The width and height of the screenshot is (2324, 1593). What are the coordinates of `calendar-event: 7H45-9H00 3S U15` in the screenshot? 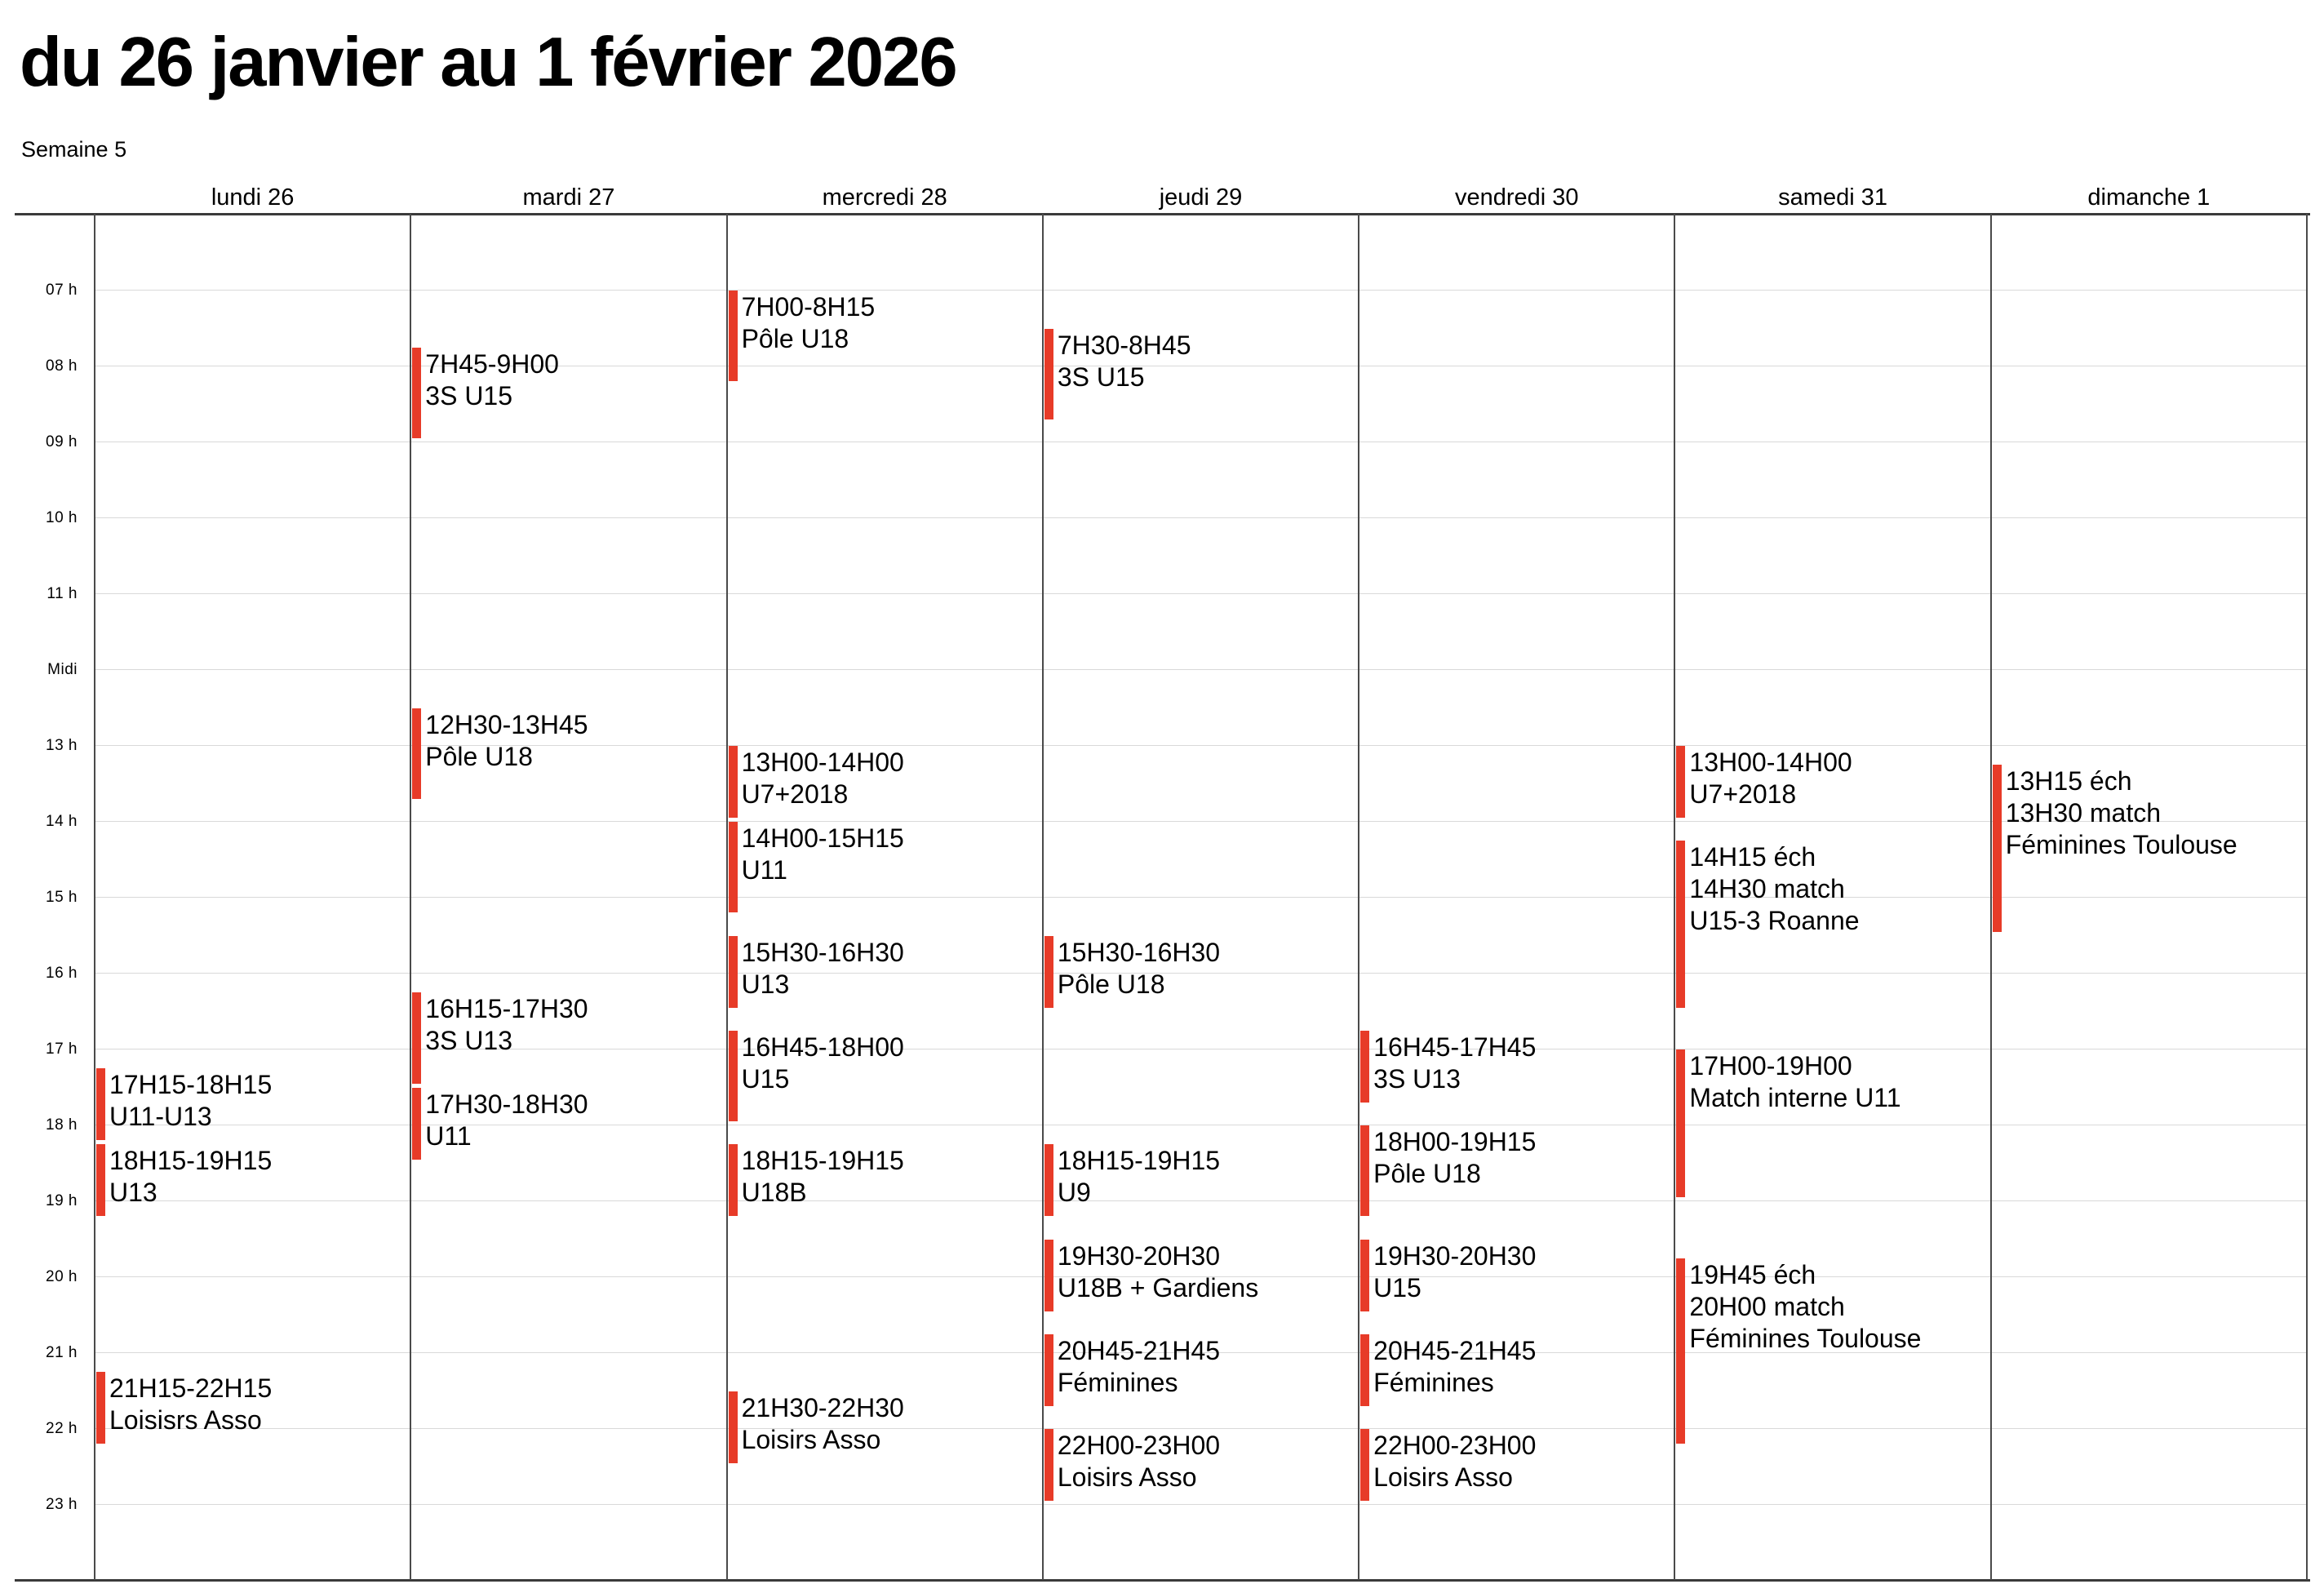 It's located at (568, 394).